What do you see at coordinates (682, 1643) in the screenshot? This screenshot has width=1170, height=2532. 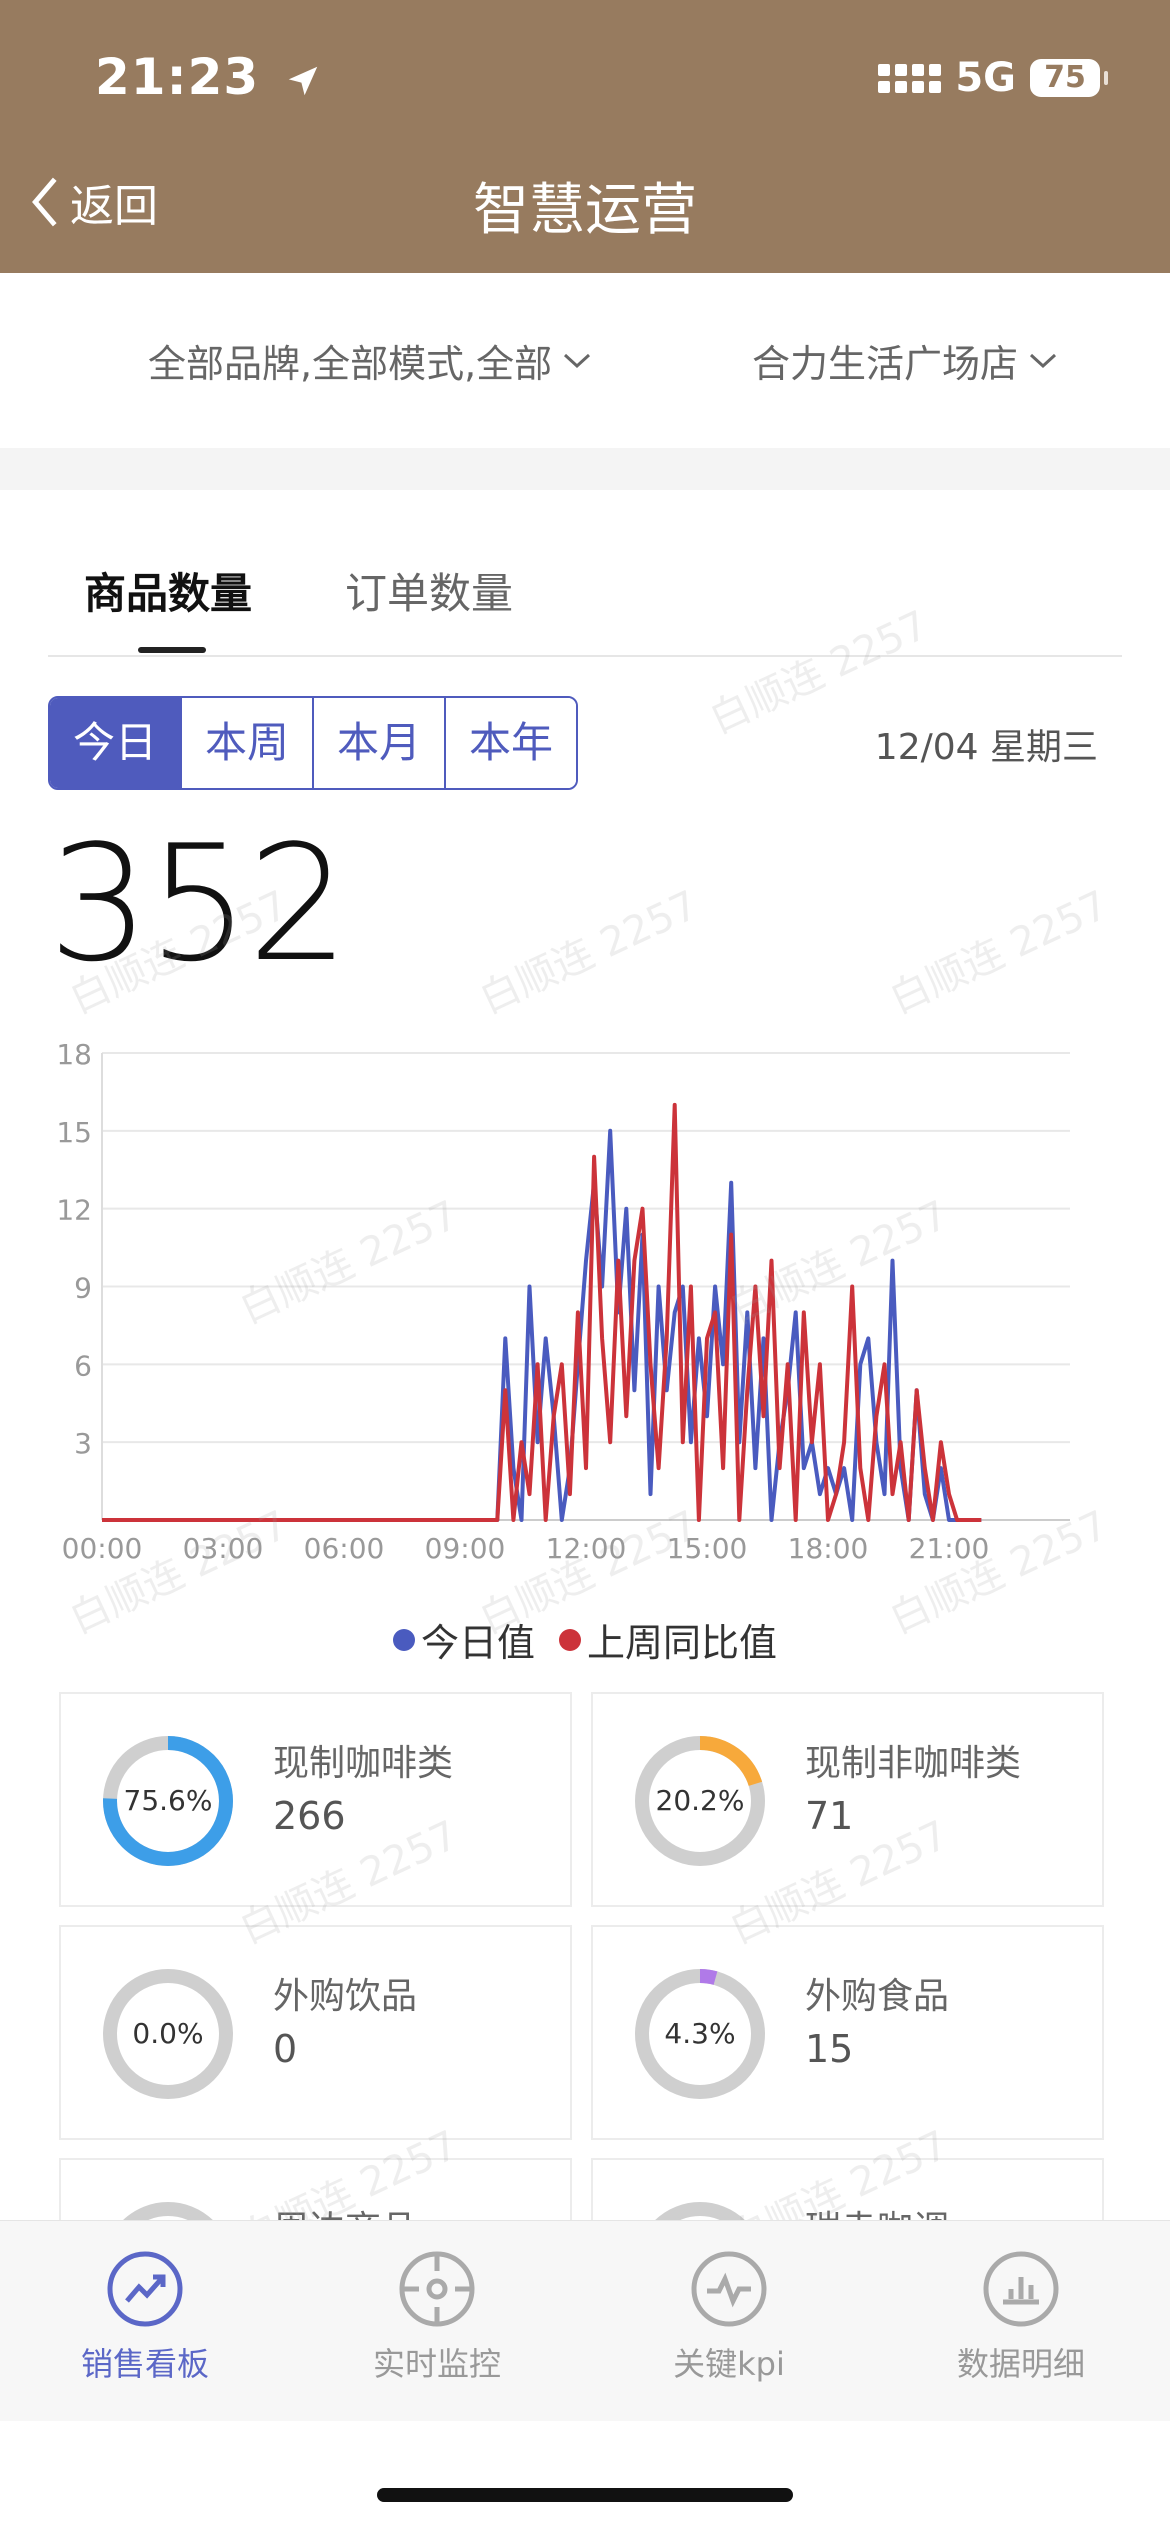 I see `legend-label-lastweek: 上周同比值` at bounding box center [682, 1643].